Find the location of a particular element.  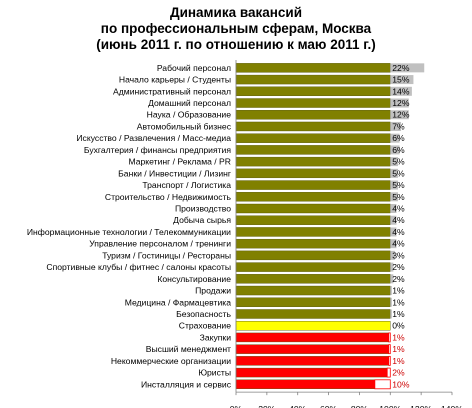

category-label: Банки / Инвестиции / Лизинг is located at coordinates (174, 173).